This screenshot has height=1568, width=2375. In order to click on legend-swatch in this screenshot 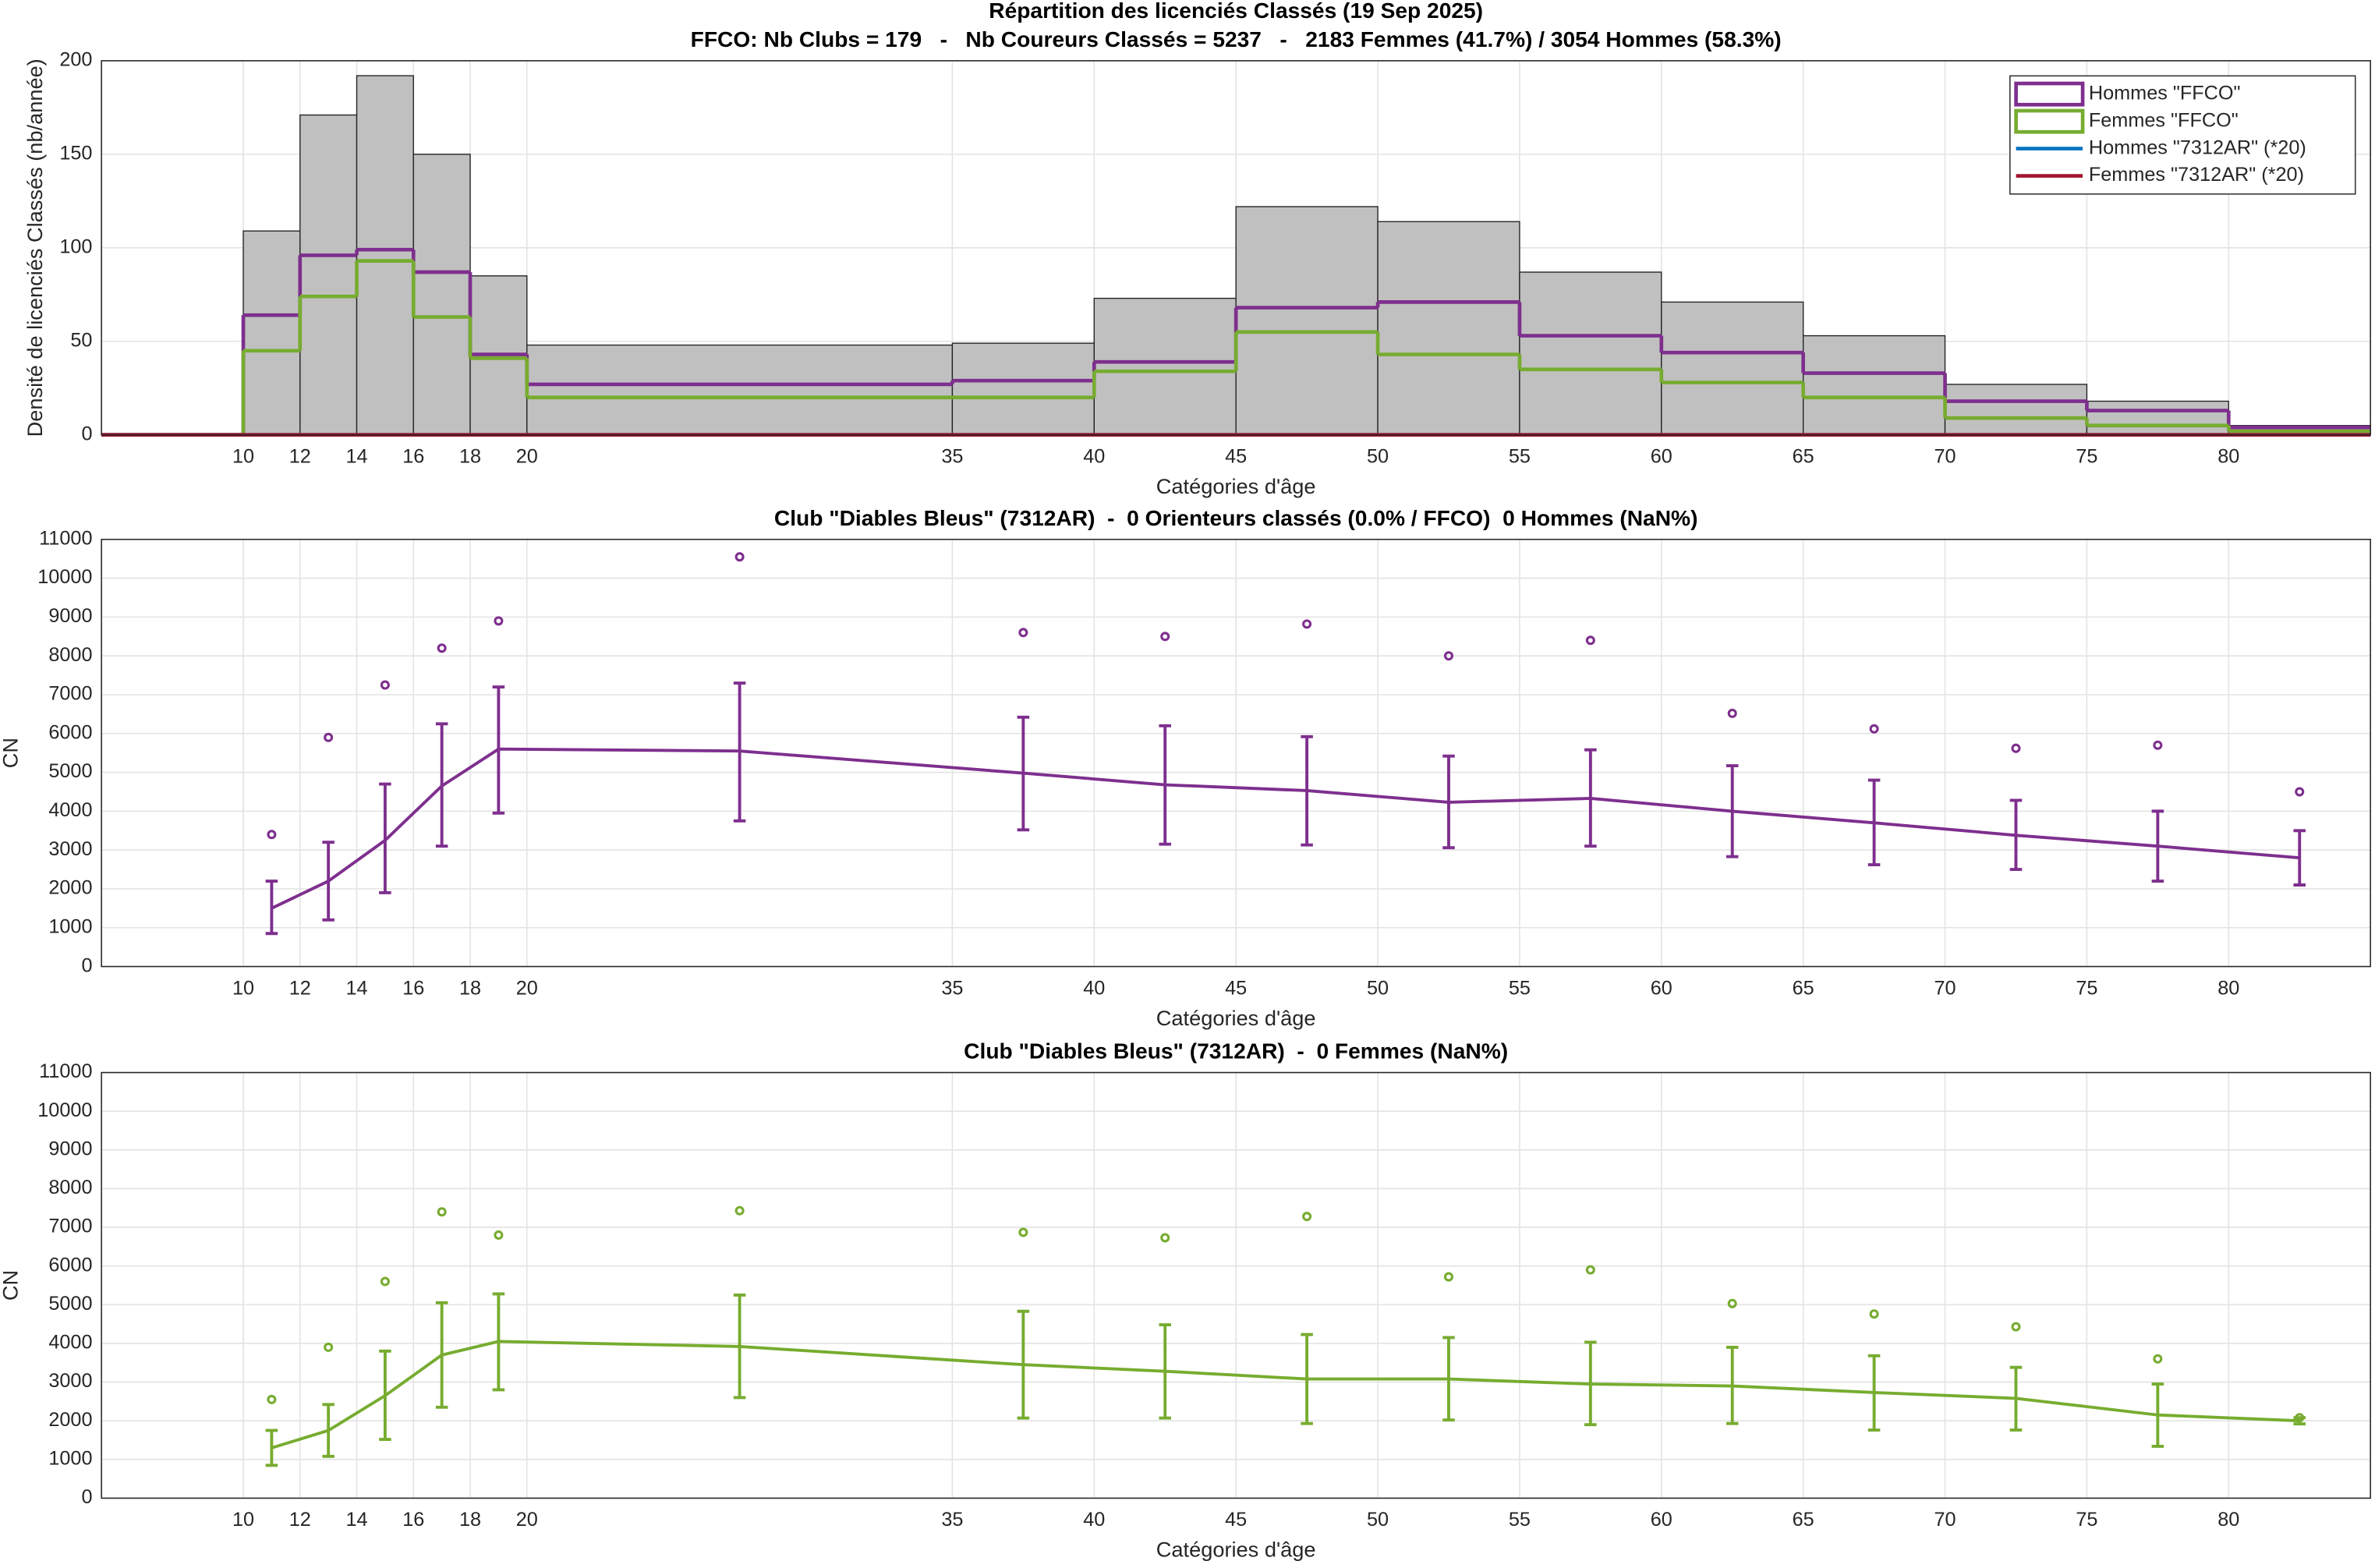, I will do `click(2049, 121)`.